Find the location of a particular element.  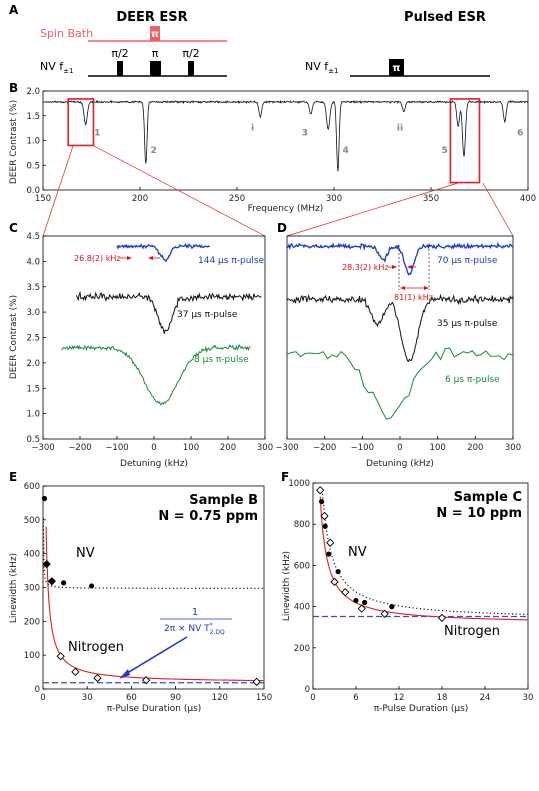

x-tick-label: 24 is located at coordinates (485, 698).